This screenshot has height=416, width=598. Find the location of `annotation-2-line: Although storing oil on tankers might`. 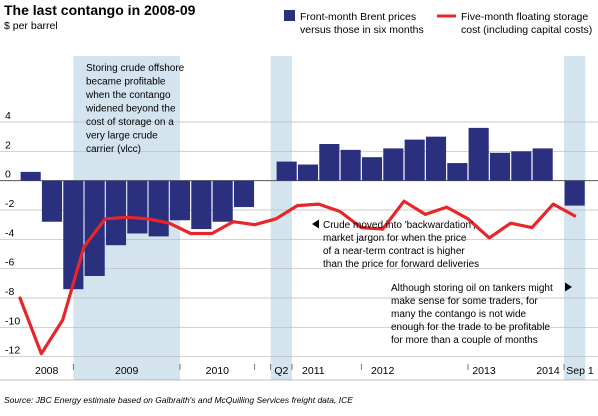

annotation-2-line: Although storing oil on tankers might is located at coordinates (472, 288).